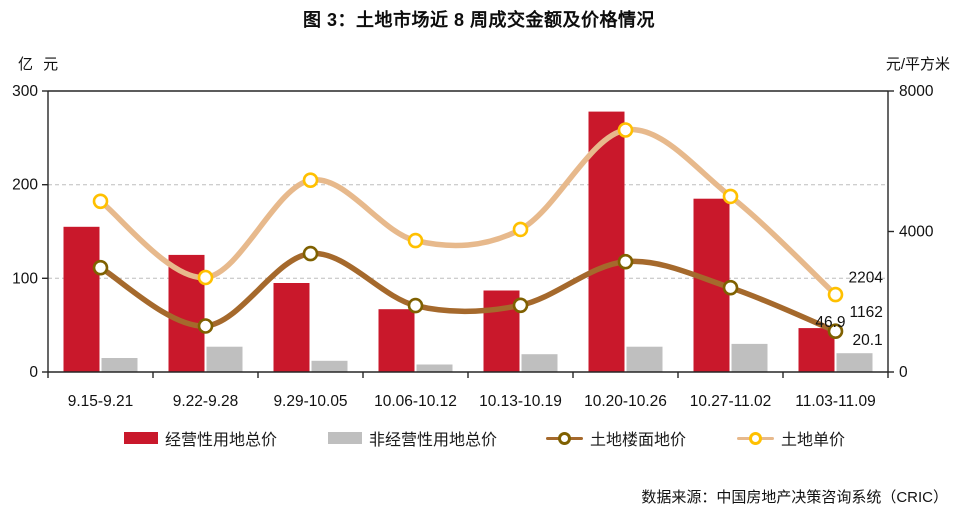 The width and height of the screenshot is (958, 512). What do you see at coordinates (917, 64) in the screenshot?
I see `right-axis-unit-label: 元/平方米` at bounding box center [917, 64].